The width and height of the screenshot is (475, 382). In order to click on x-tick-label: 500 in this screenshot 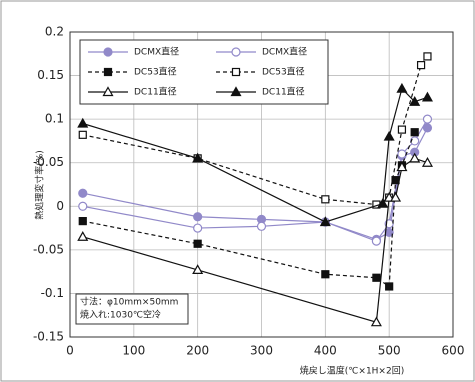, I will do `click(389, 351)`.